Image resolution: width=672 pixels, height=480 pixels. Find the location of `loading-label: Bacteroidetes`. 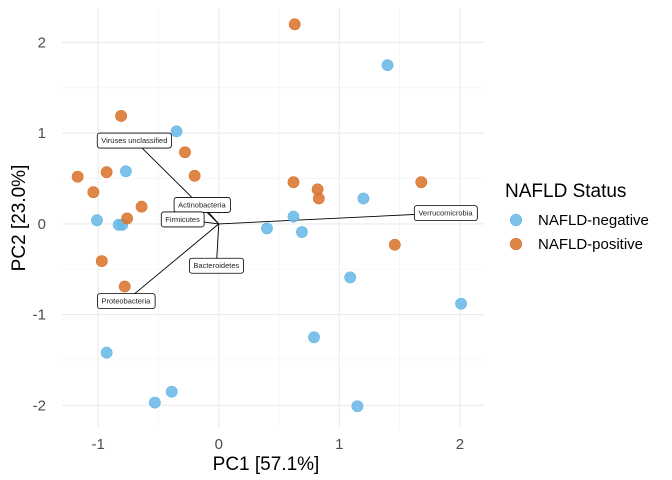

loading-label: Bacteroidetes is located at coordinates (216, 265).